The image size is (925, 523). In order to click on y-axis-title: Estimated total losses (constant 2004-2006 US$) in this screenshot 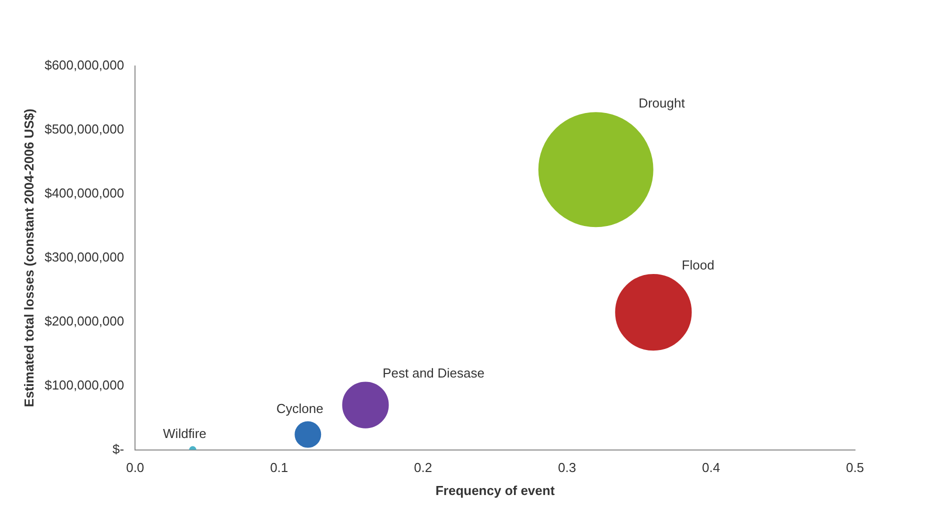, I will do `click(28, 258)`.